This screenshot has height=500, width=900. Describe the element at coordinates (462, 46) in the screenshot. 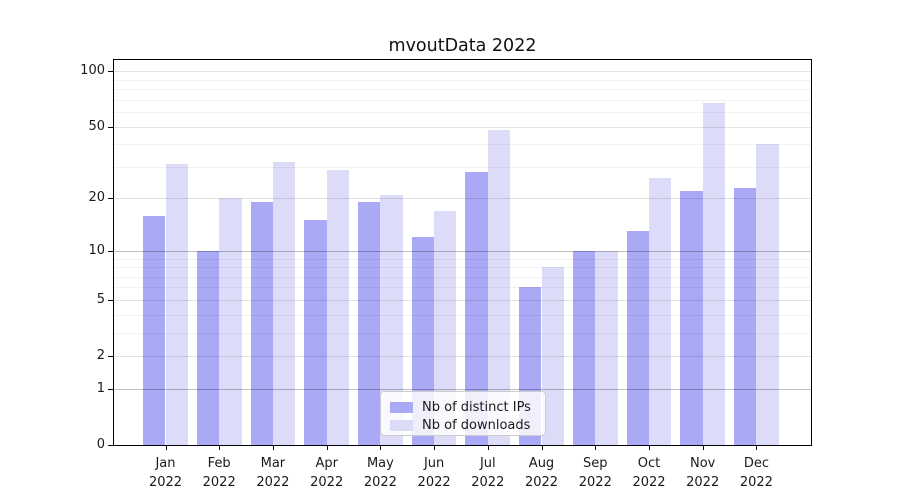

I see `chart-title: mvoutData 2022` at that location.